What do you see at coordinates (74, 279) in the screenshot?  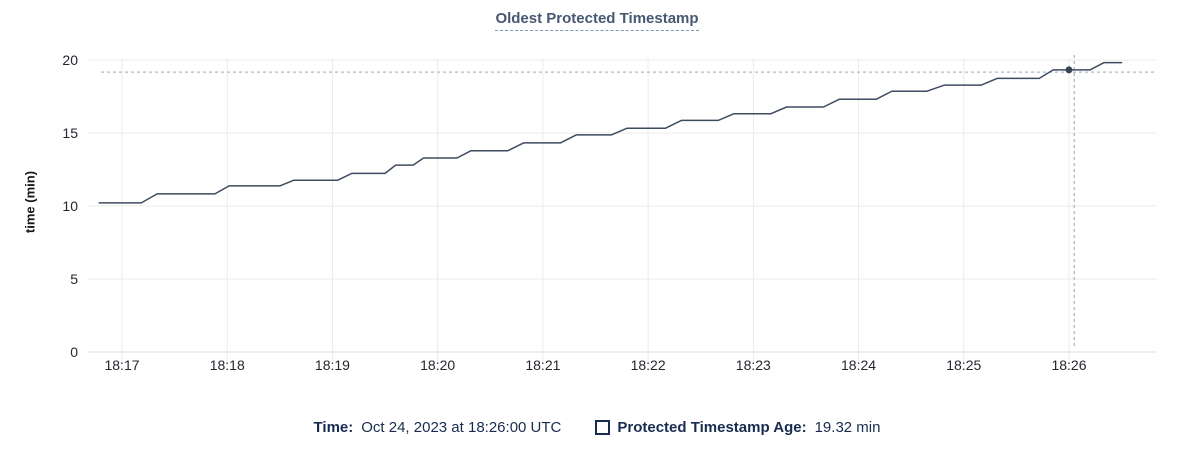 I see `y-tick-label: 5` at bounding box center [74, 279].